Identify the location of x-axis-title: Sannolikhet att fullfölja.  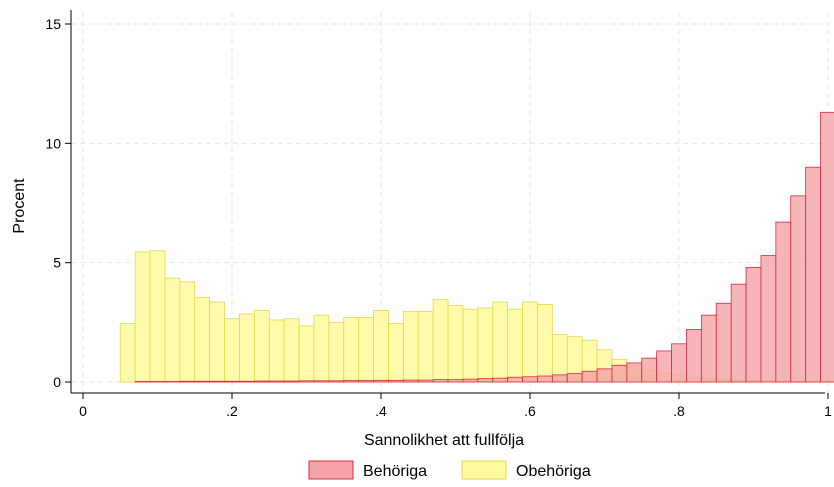
(444, 440).